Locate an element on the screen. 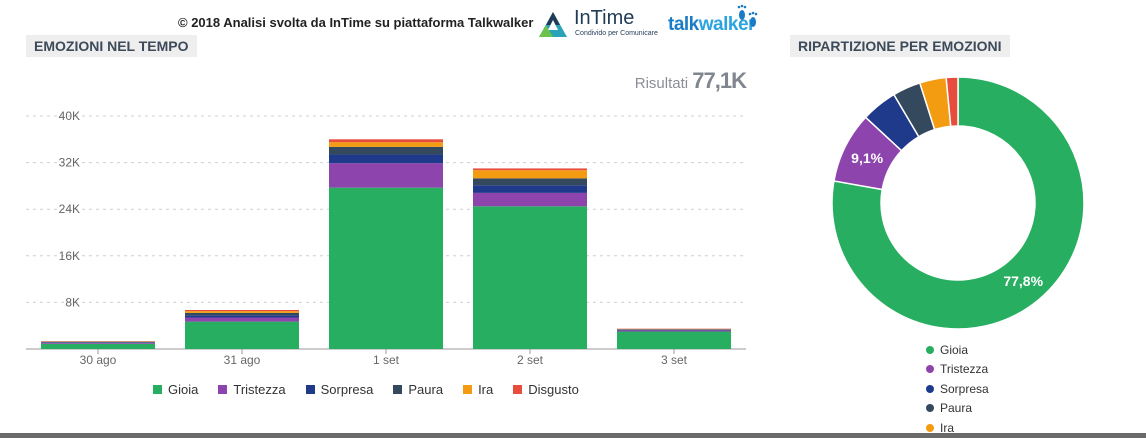 The image size is (1146, 438). legend-item-gioia: Gioia is located at coordinates (175, 389).